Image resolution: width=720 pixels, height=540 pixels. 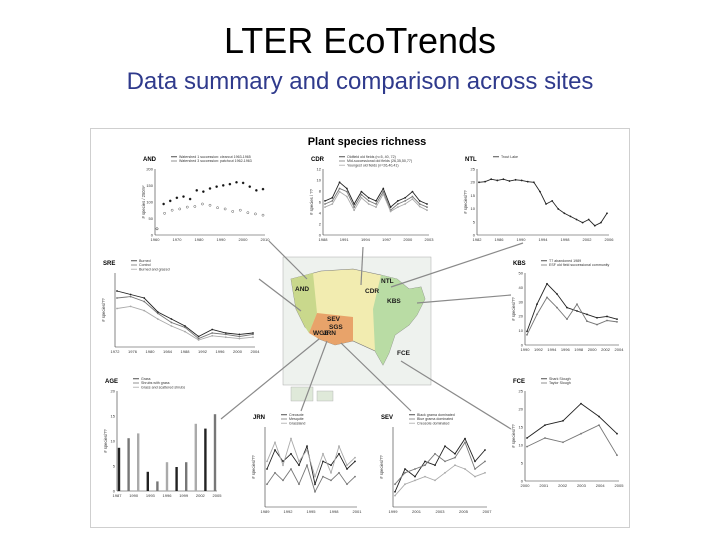 What do you see at coordinates (259, 418) in the screenshot?
I see `panel-site-label: JRN` at bounding box center [259, 418].